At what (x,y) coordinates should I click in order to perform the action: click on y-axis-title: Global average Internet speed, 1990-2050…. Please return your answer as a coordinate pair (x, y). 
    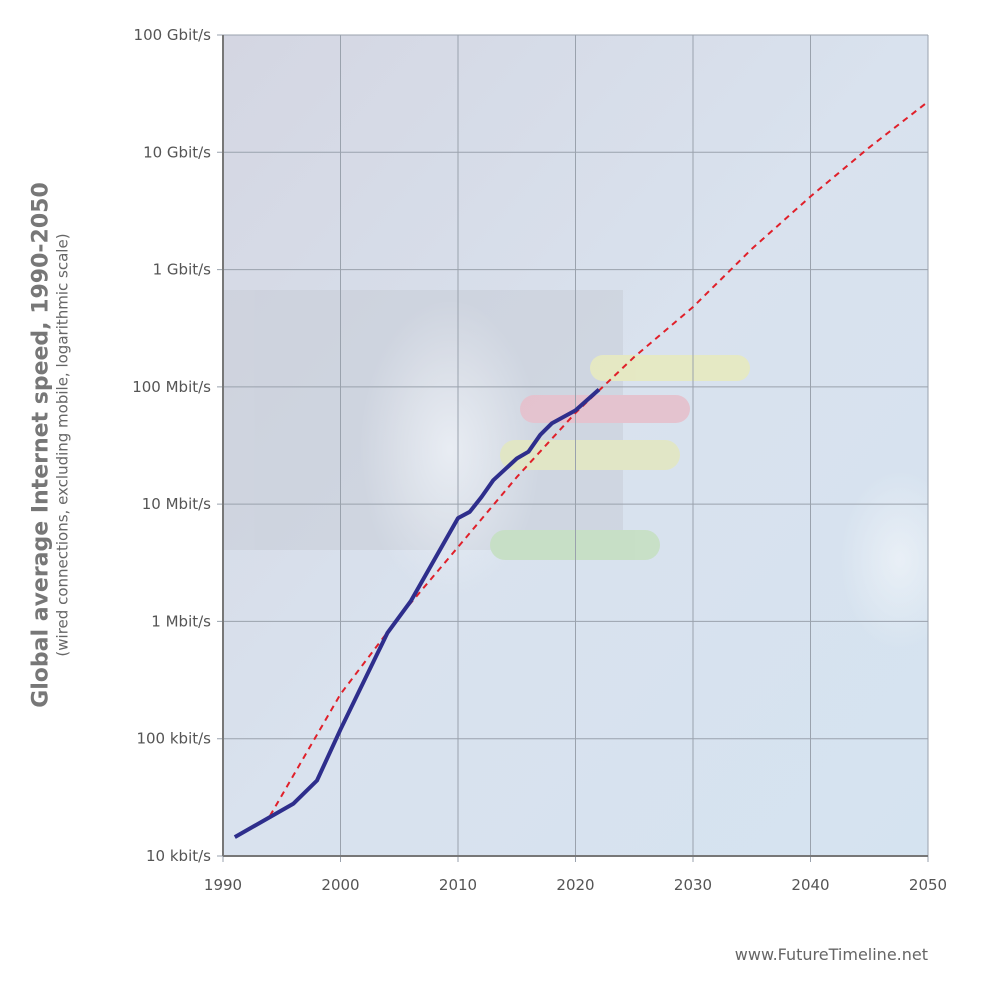
    Looking at the image, I should click on (50, 445).